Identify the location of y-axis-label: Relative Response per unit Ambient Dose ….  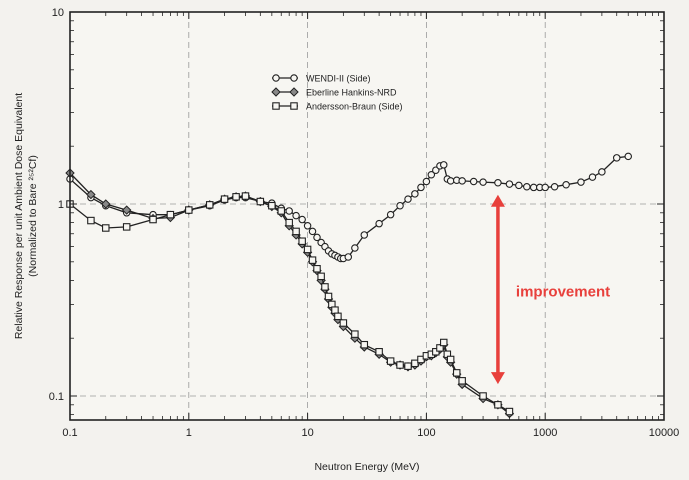
(19, 216).